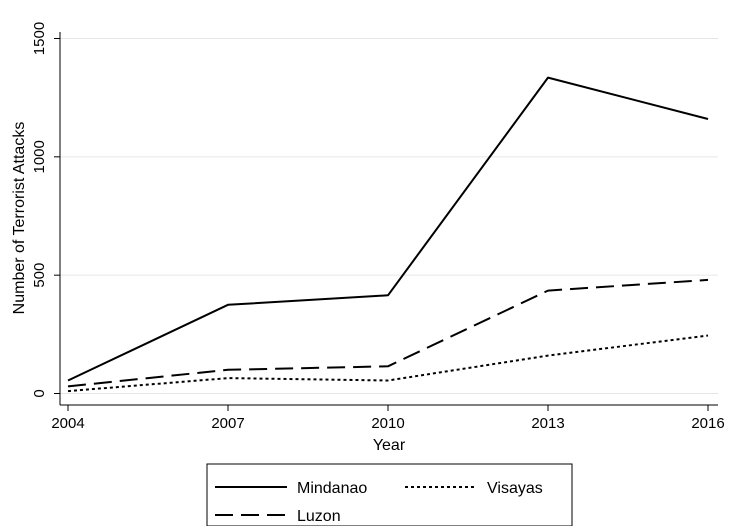 The image size is (730, 526). I want to click on y-axis-label: Number of Terrorist Attacks, so click(19, 218).